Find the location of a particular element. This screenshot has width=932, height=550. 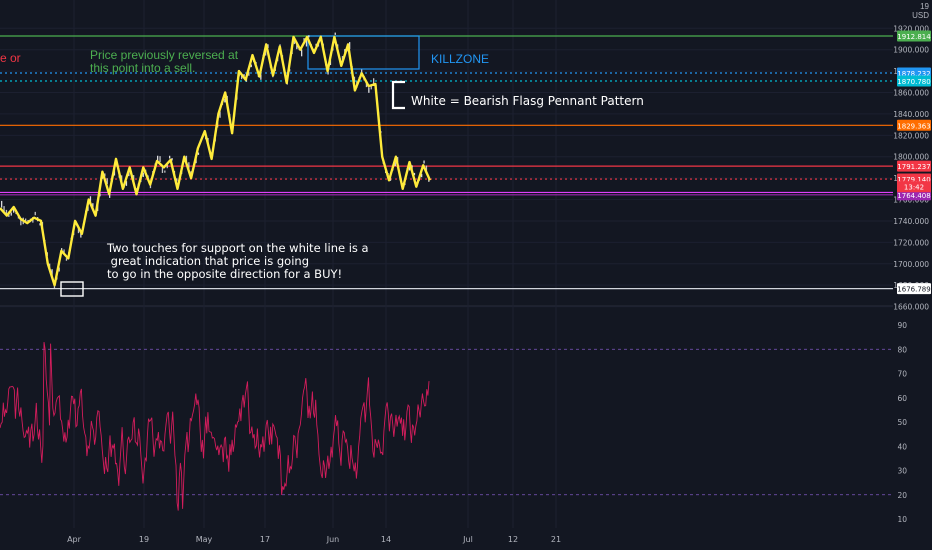

rsi-tick-label: 40 is located at coordinates (902, 446).